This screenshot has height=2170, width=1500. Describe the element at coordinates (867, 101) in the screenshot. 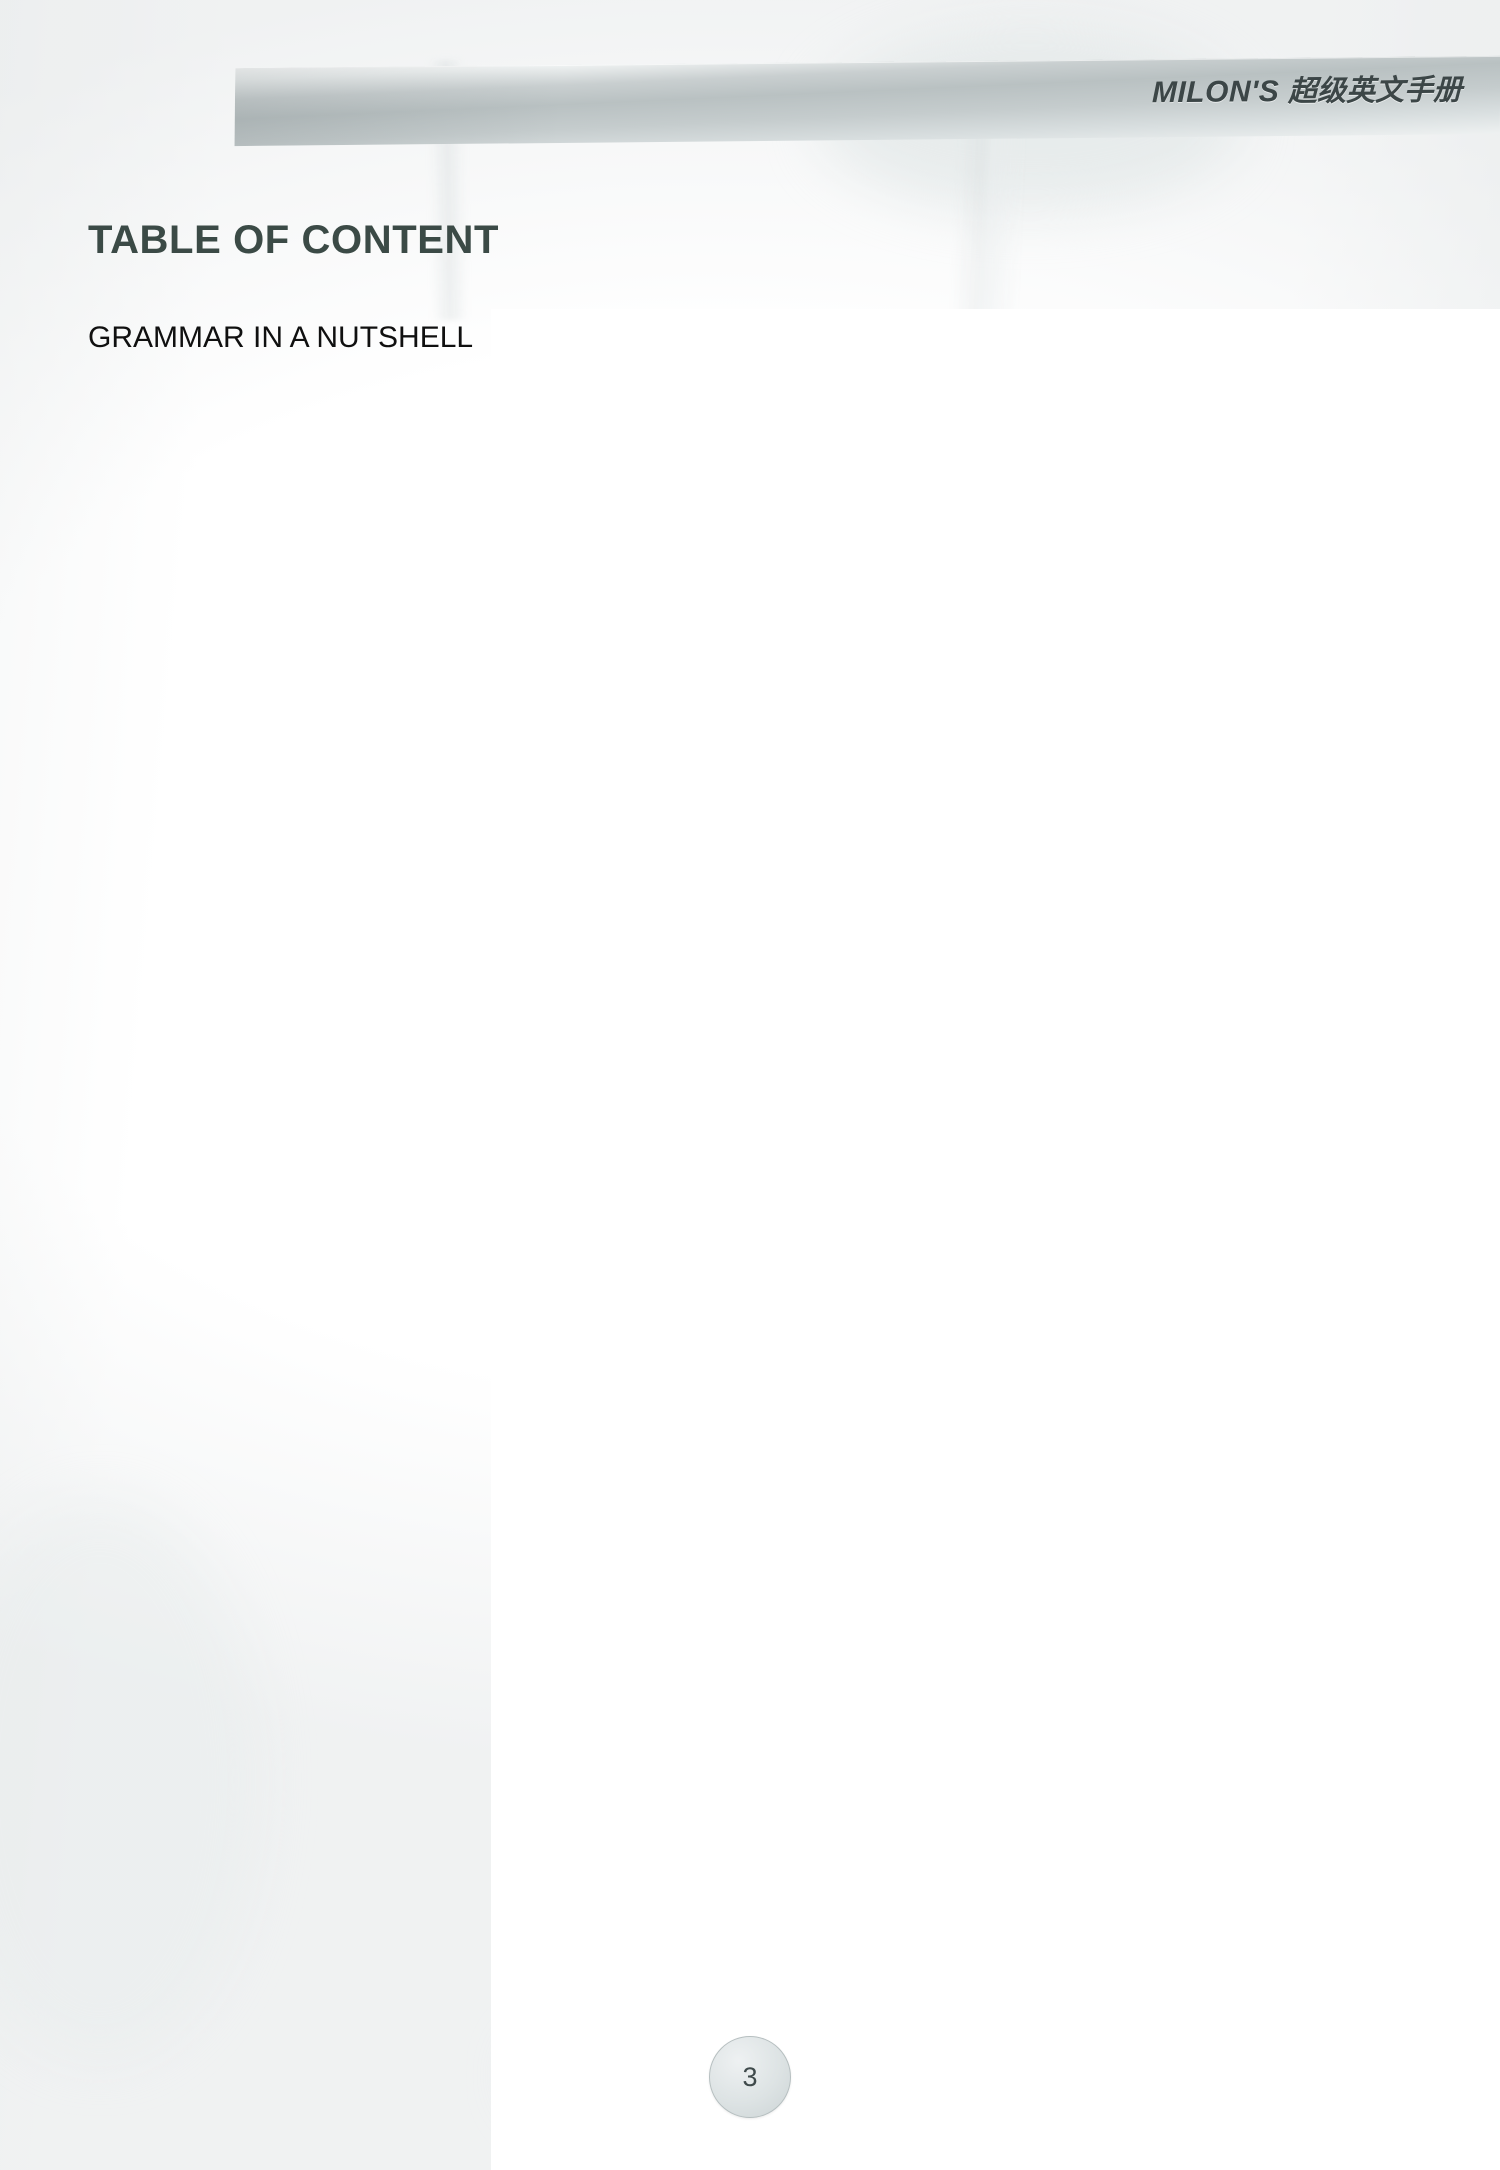

I see `running-header-band: MILON'S 超级英文手册` at that location.